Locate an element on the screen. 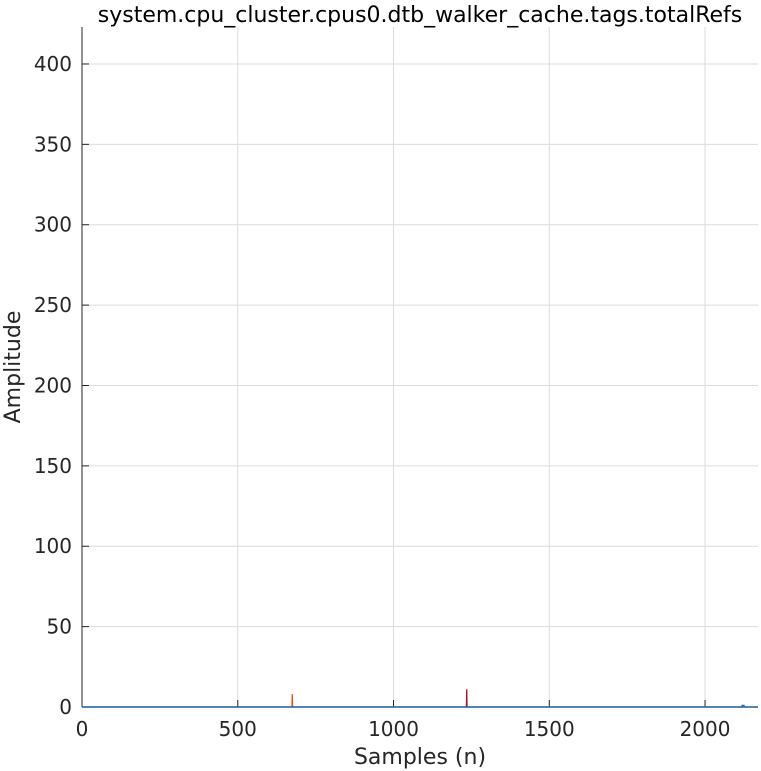 This screenshot has width=761, height=771. x-axis-title: Samples (n) is located at coordinates (420, 757).